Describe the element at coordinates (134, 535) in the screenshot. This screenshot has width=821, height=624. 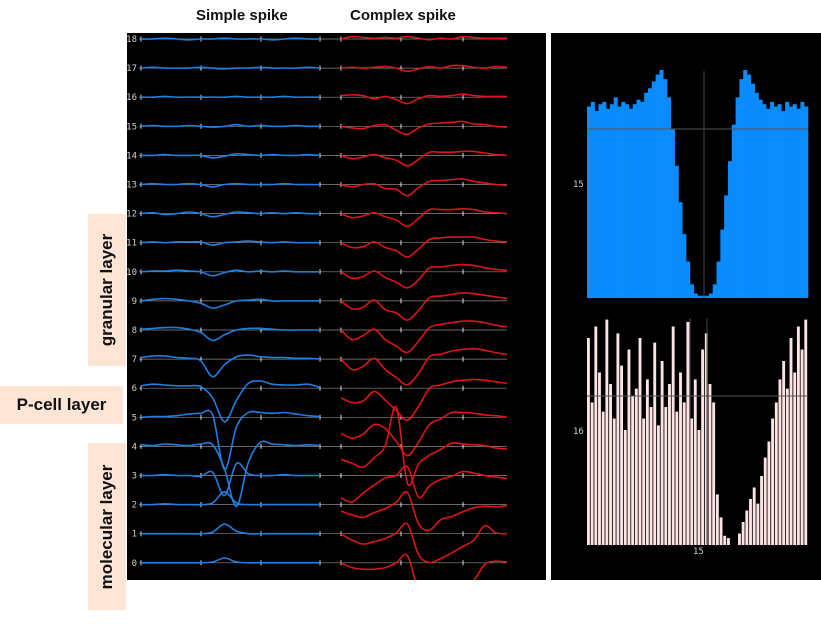
I see `channel-label-1: 1` at that location.